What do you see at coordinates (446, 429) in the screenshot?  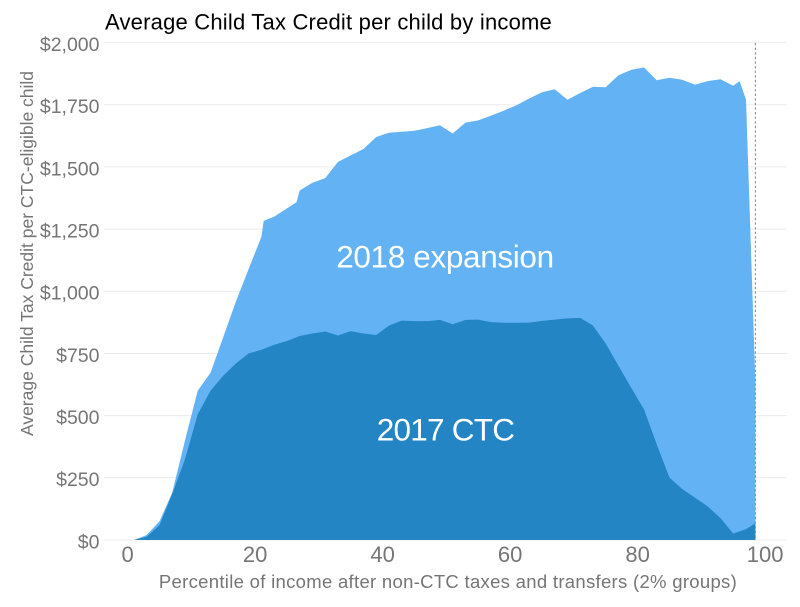 I see `svg-text: 2017 CTC` at bounding box center [446, 429].